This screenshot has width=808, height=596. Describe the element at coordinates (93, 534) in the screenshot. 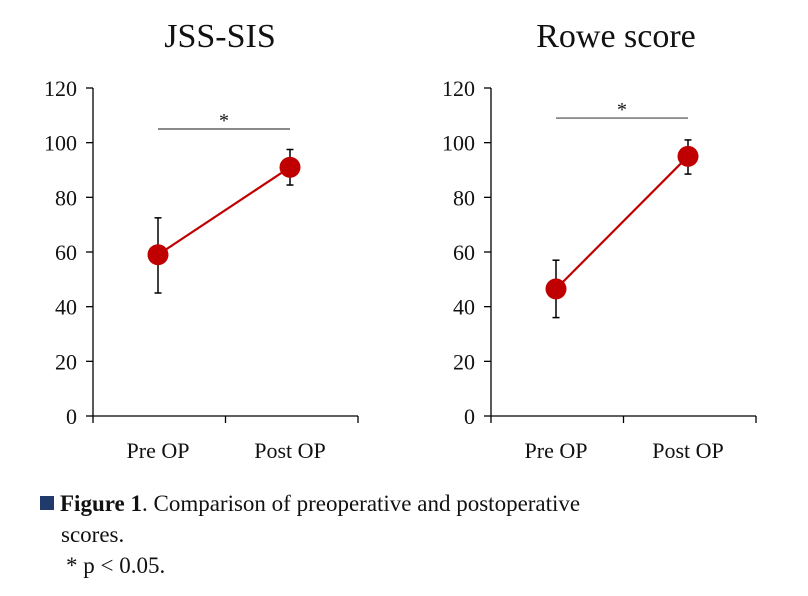

I see `caption-line-2: scores.` at that location.